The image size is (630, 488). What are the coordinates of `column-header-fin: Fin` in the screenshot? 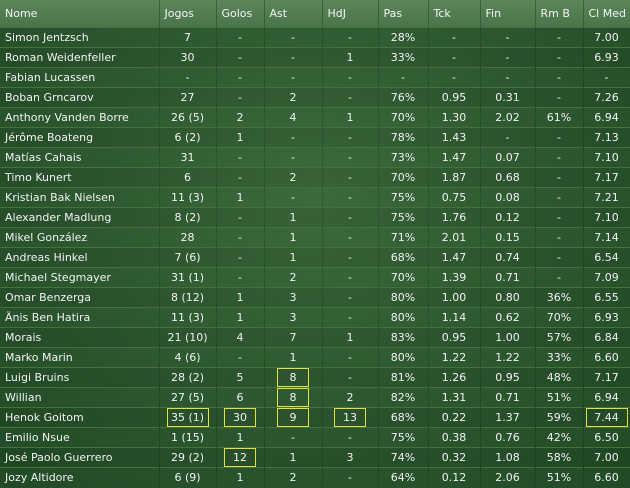 It's located at (508, 14).